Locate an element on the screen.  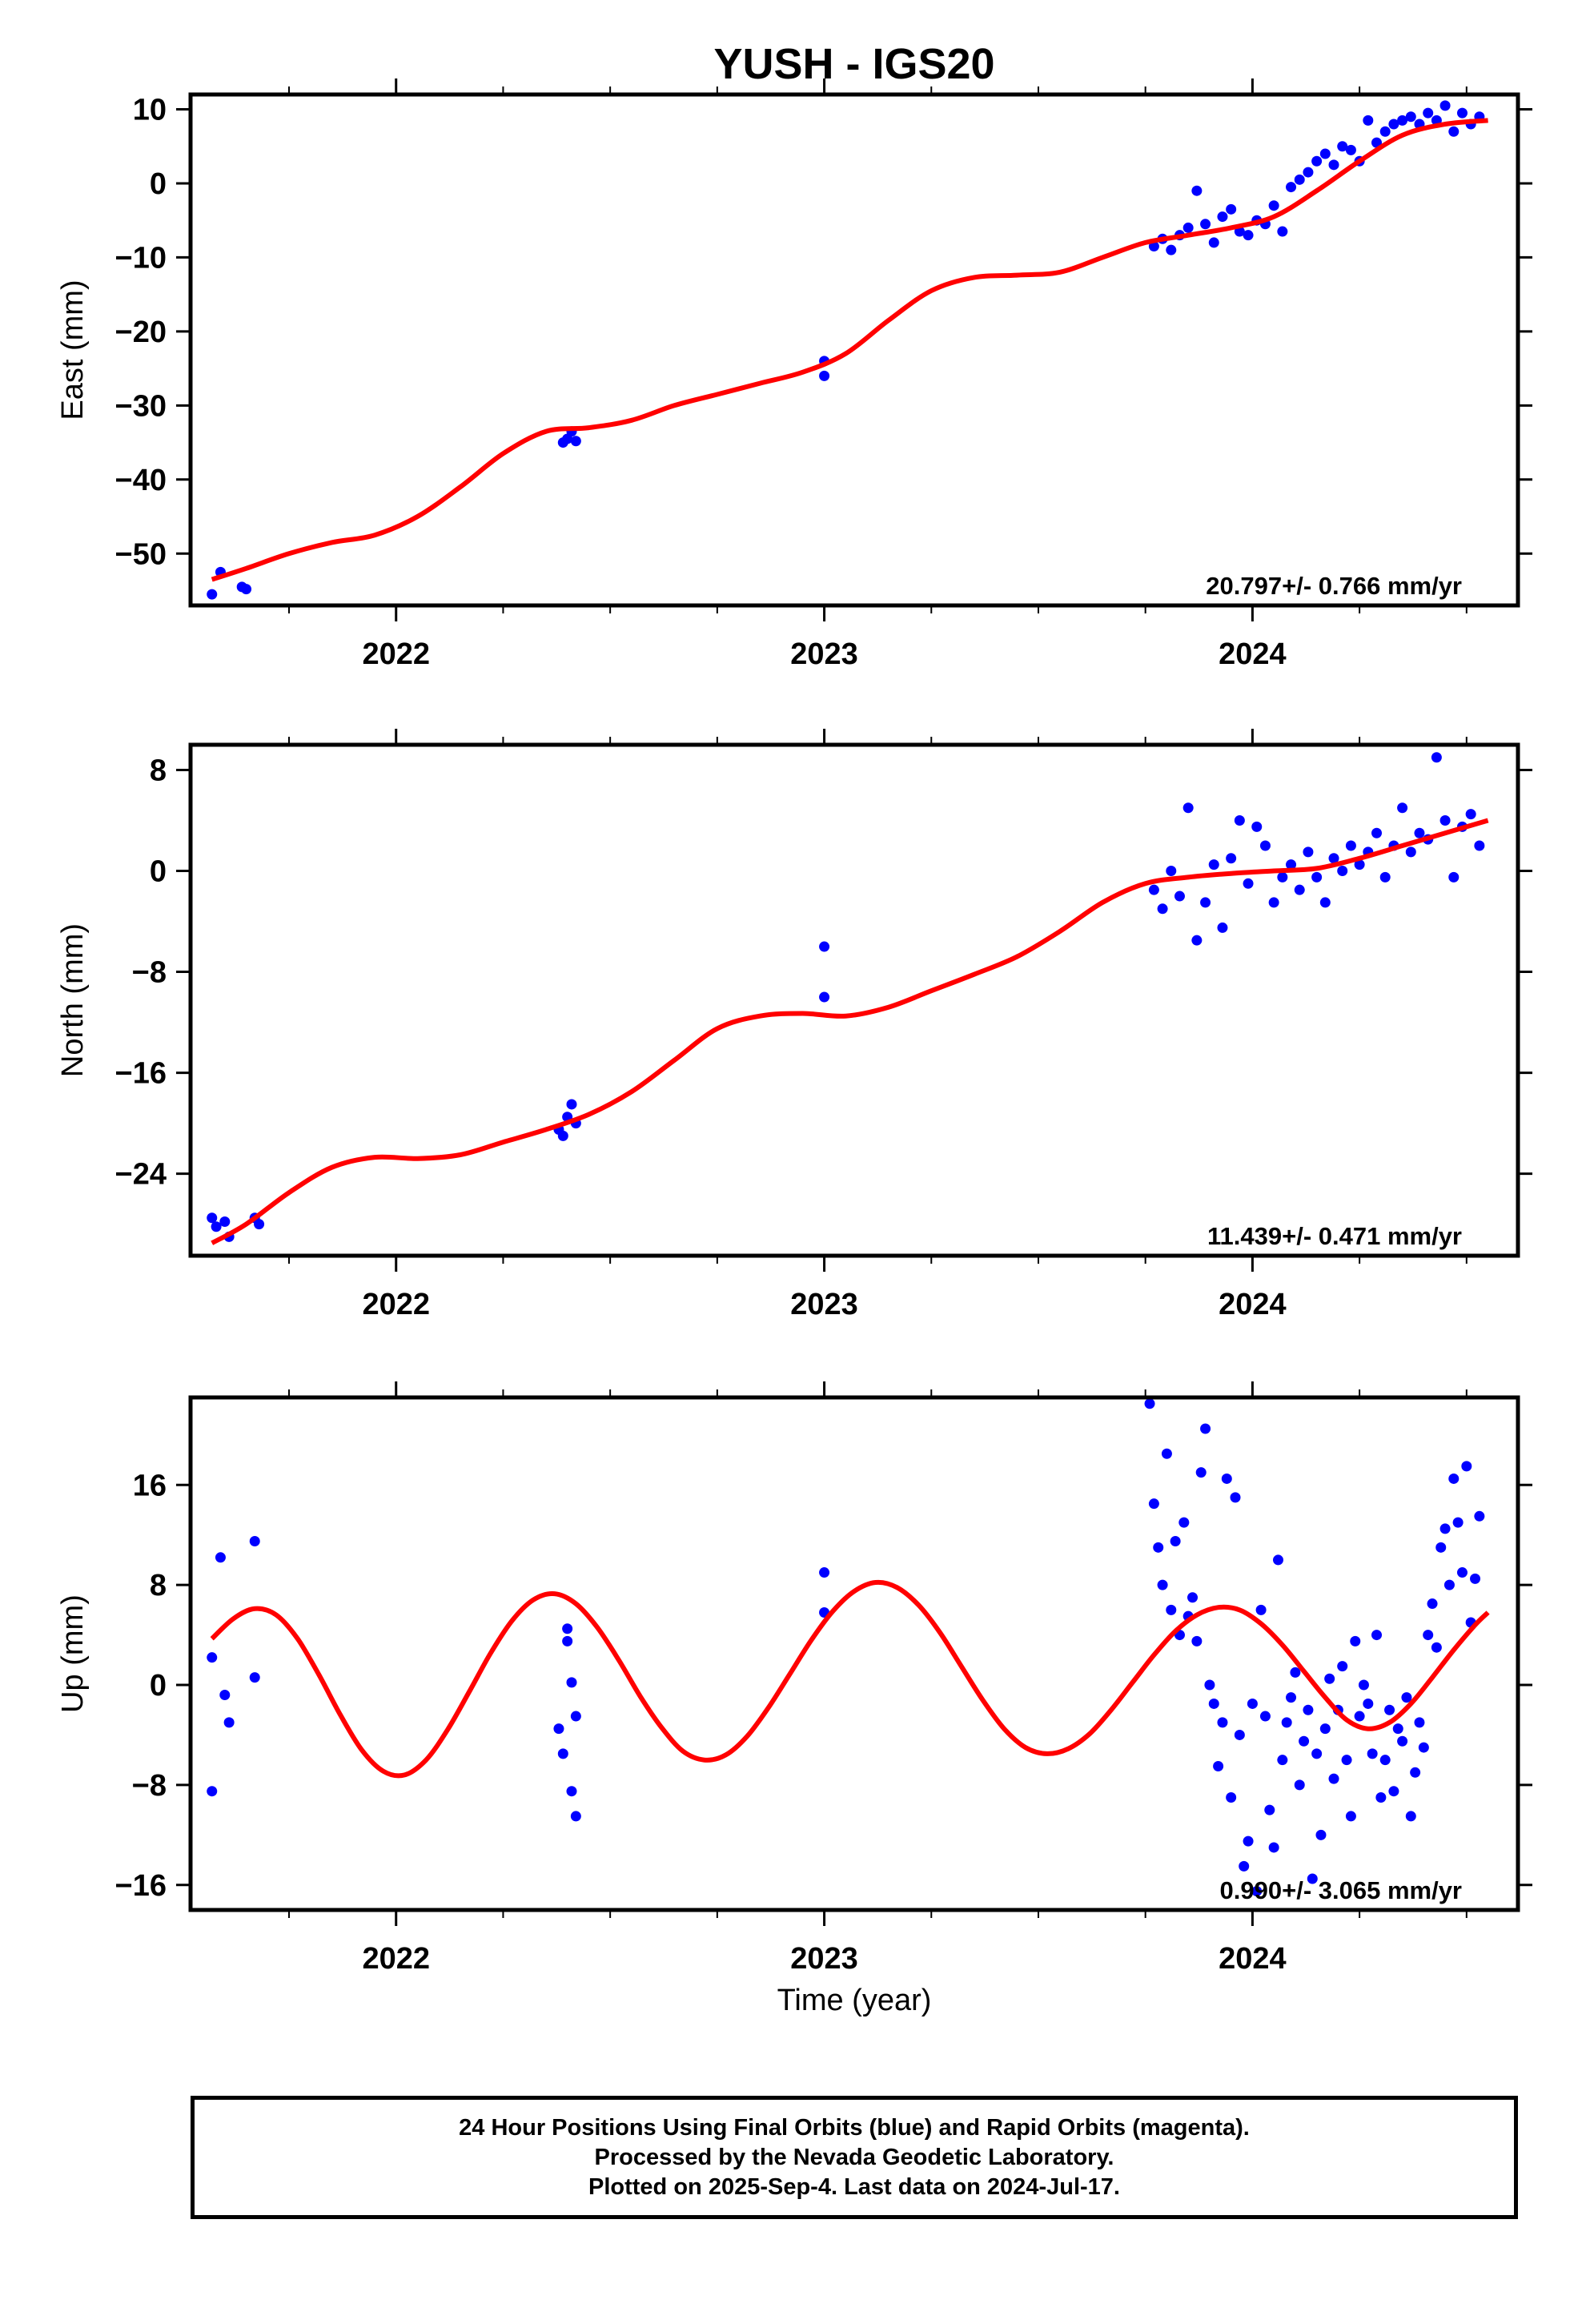
up-y-tick-label: −8 is located at coordinates (149, 1786).